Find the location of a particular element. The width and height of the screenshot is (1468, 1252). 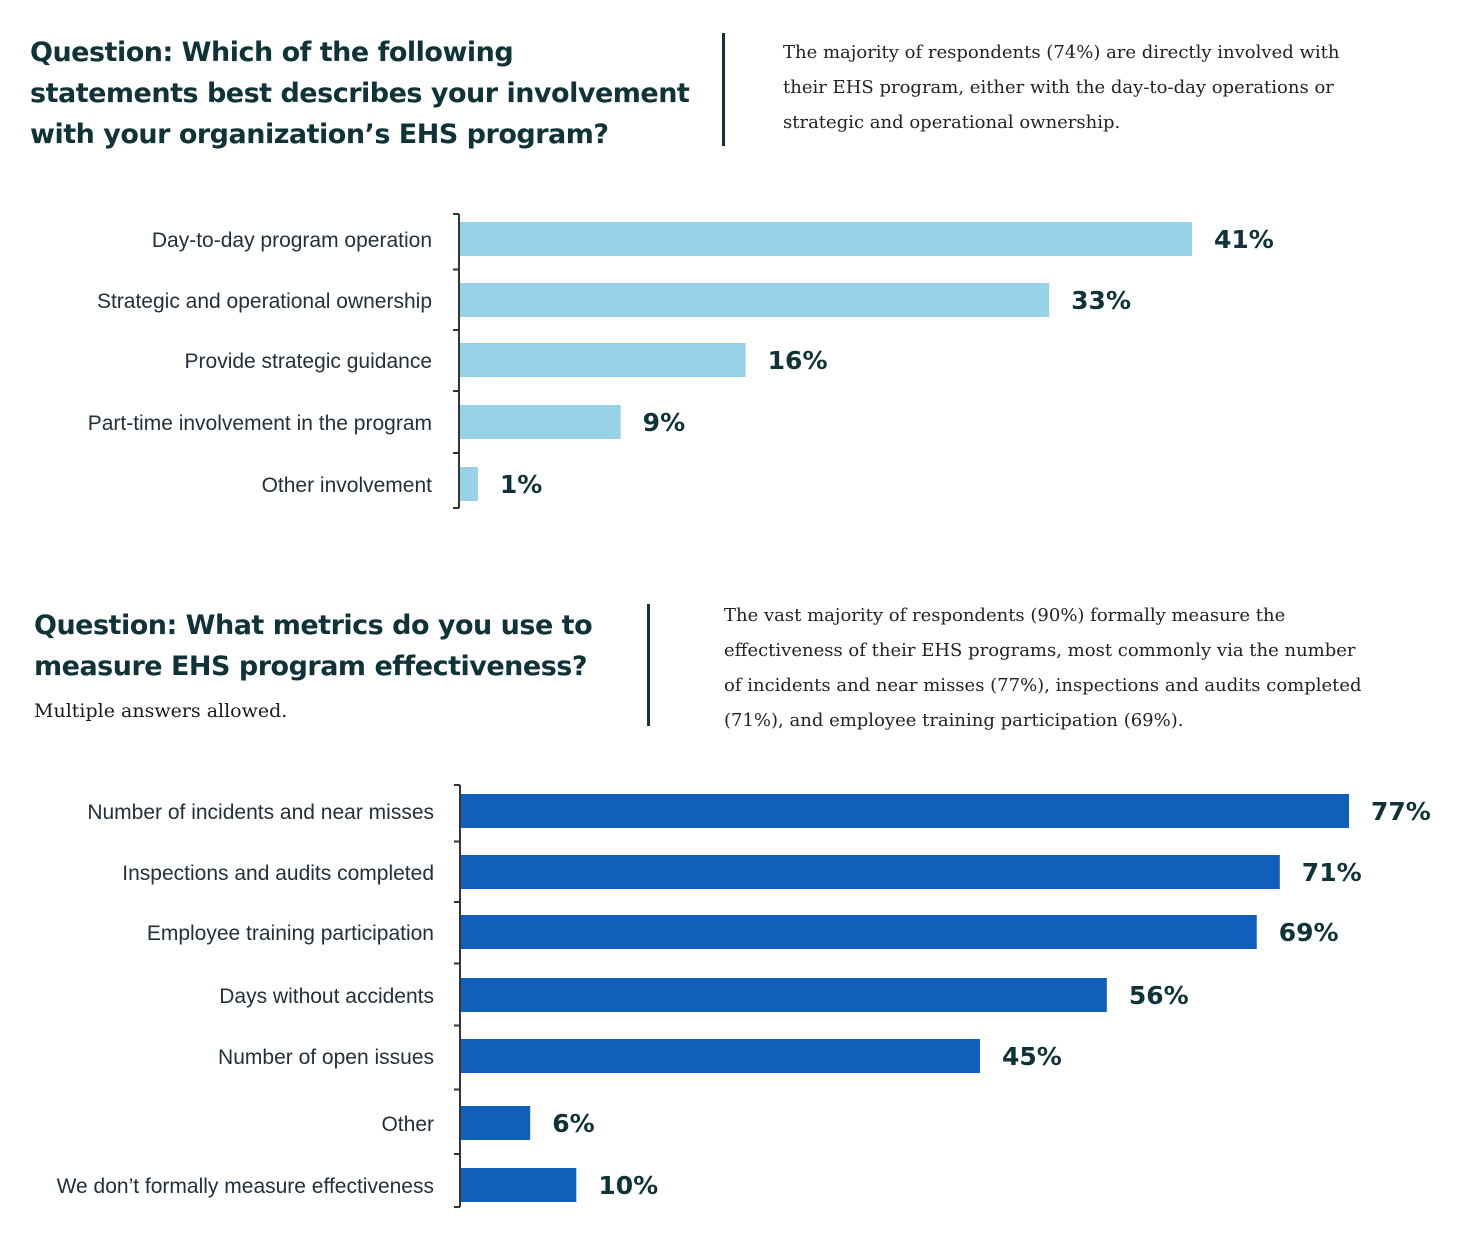

value-label: 77% is located at coordinates (1401, 811).